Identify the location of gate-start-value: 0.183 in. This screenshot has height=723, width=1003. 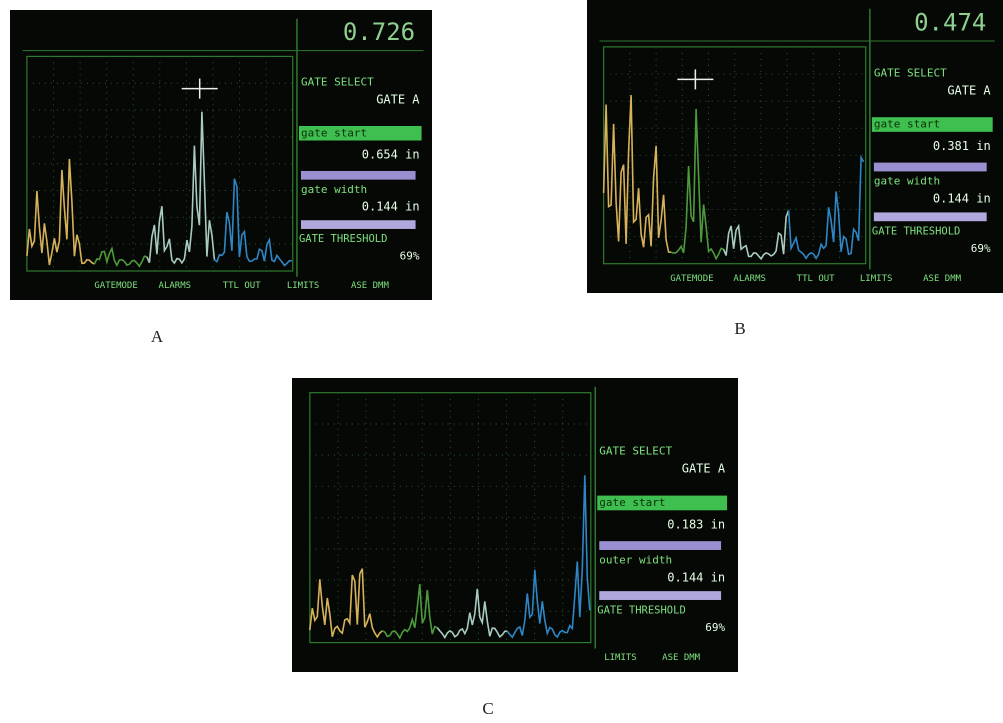
(696, 525).